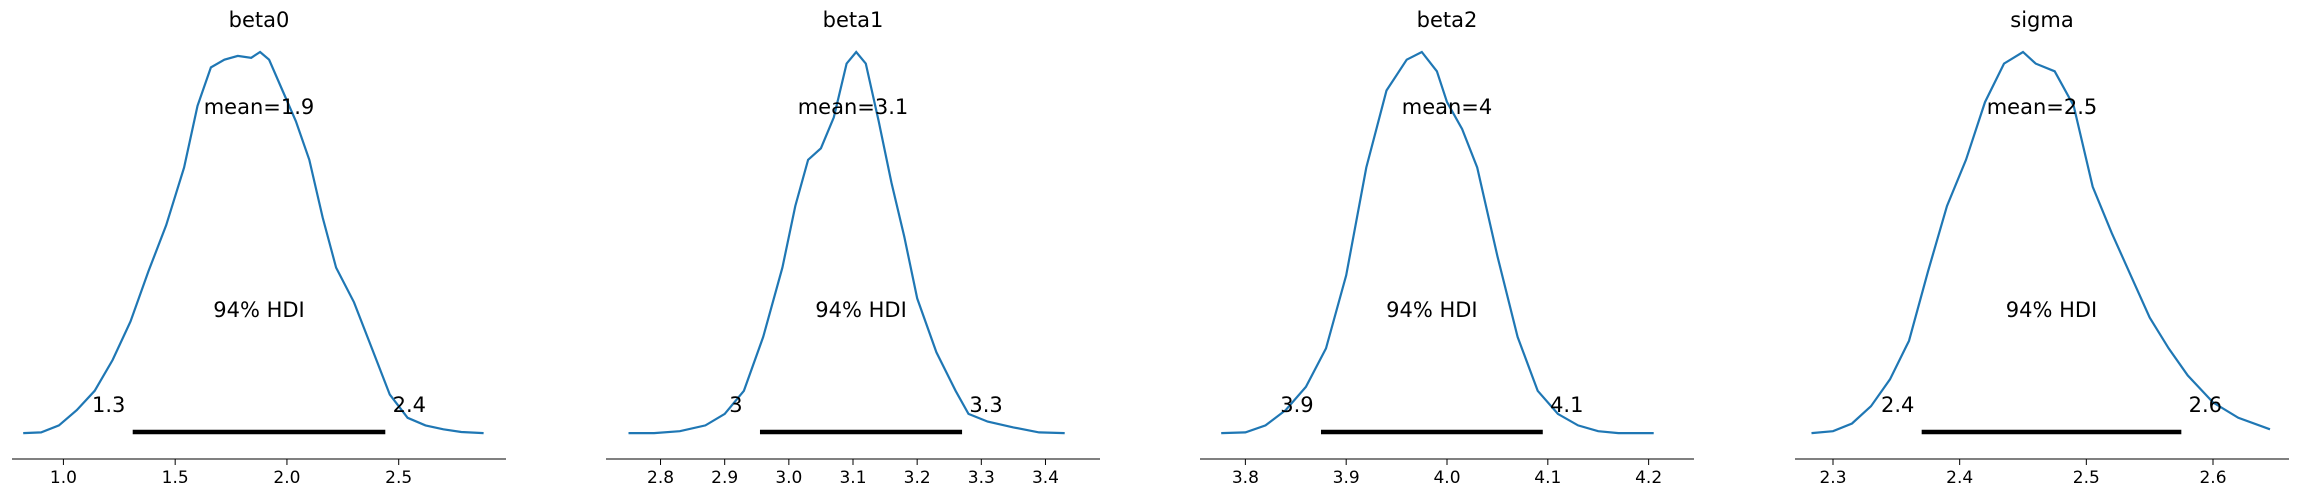 This screenshot has width=2301, height=497. Describe the element at coordinates (1566, 405) in the screenshot. I see `hdi-upper-label: 4.1` at that location.